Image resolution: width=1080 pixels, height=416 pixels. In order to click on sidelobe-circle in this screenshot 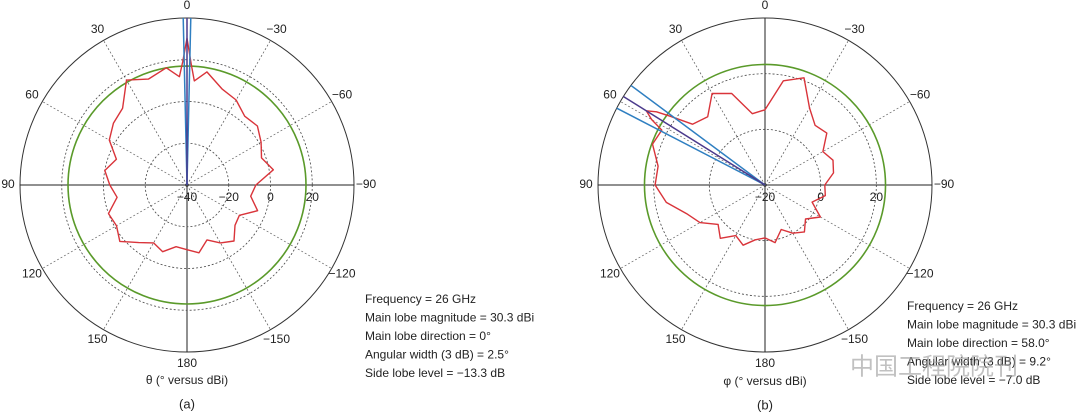, I will do `click(765, 185)`.